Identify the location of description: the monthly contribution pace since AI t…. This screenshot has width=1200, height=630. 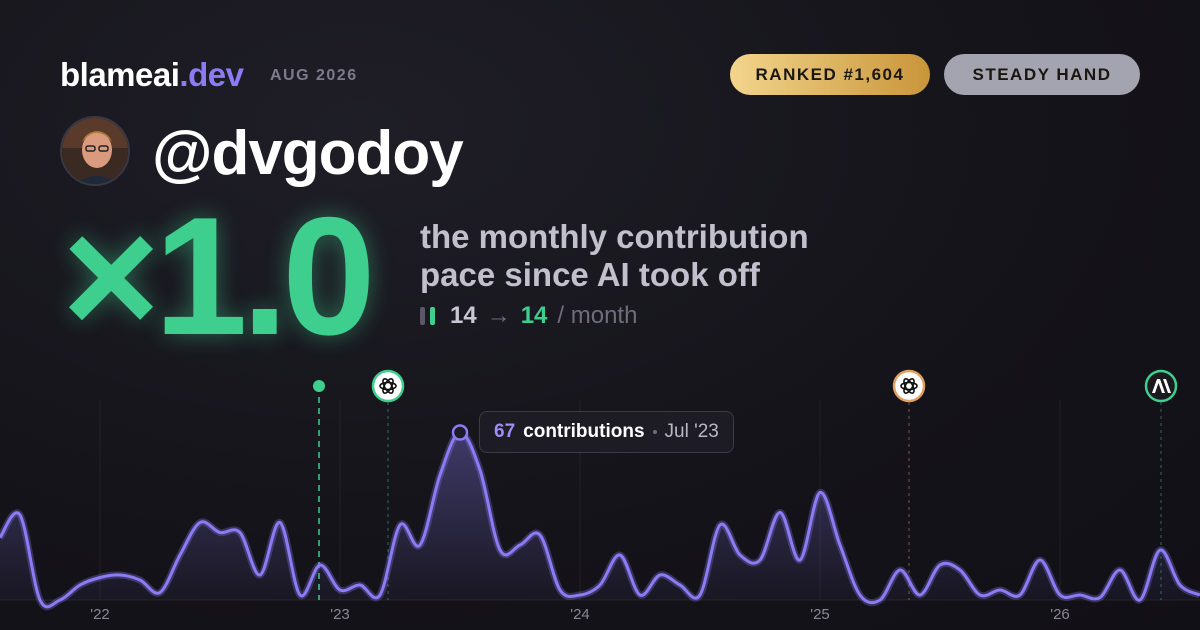
(614, 256).